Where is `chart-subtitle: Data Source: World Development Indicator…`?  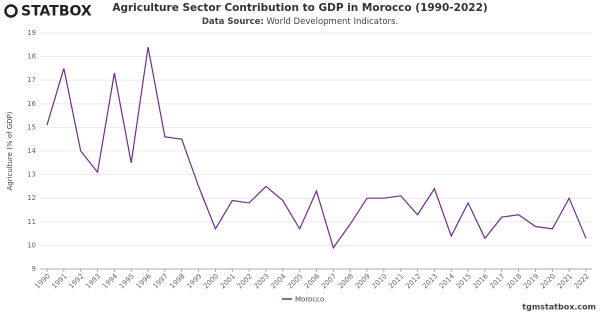 chart-subtitle: Data Source: World Development Indicator… is located at coordinates (300, 22).